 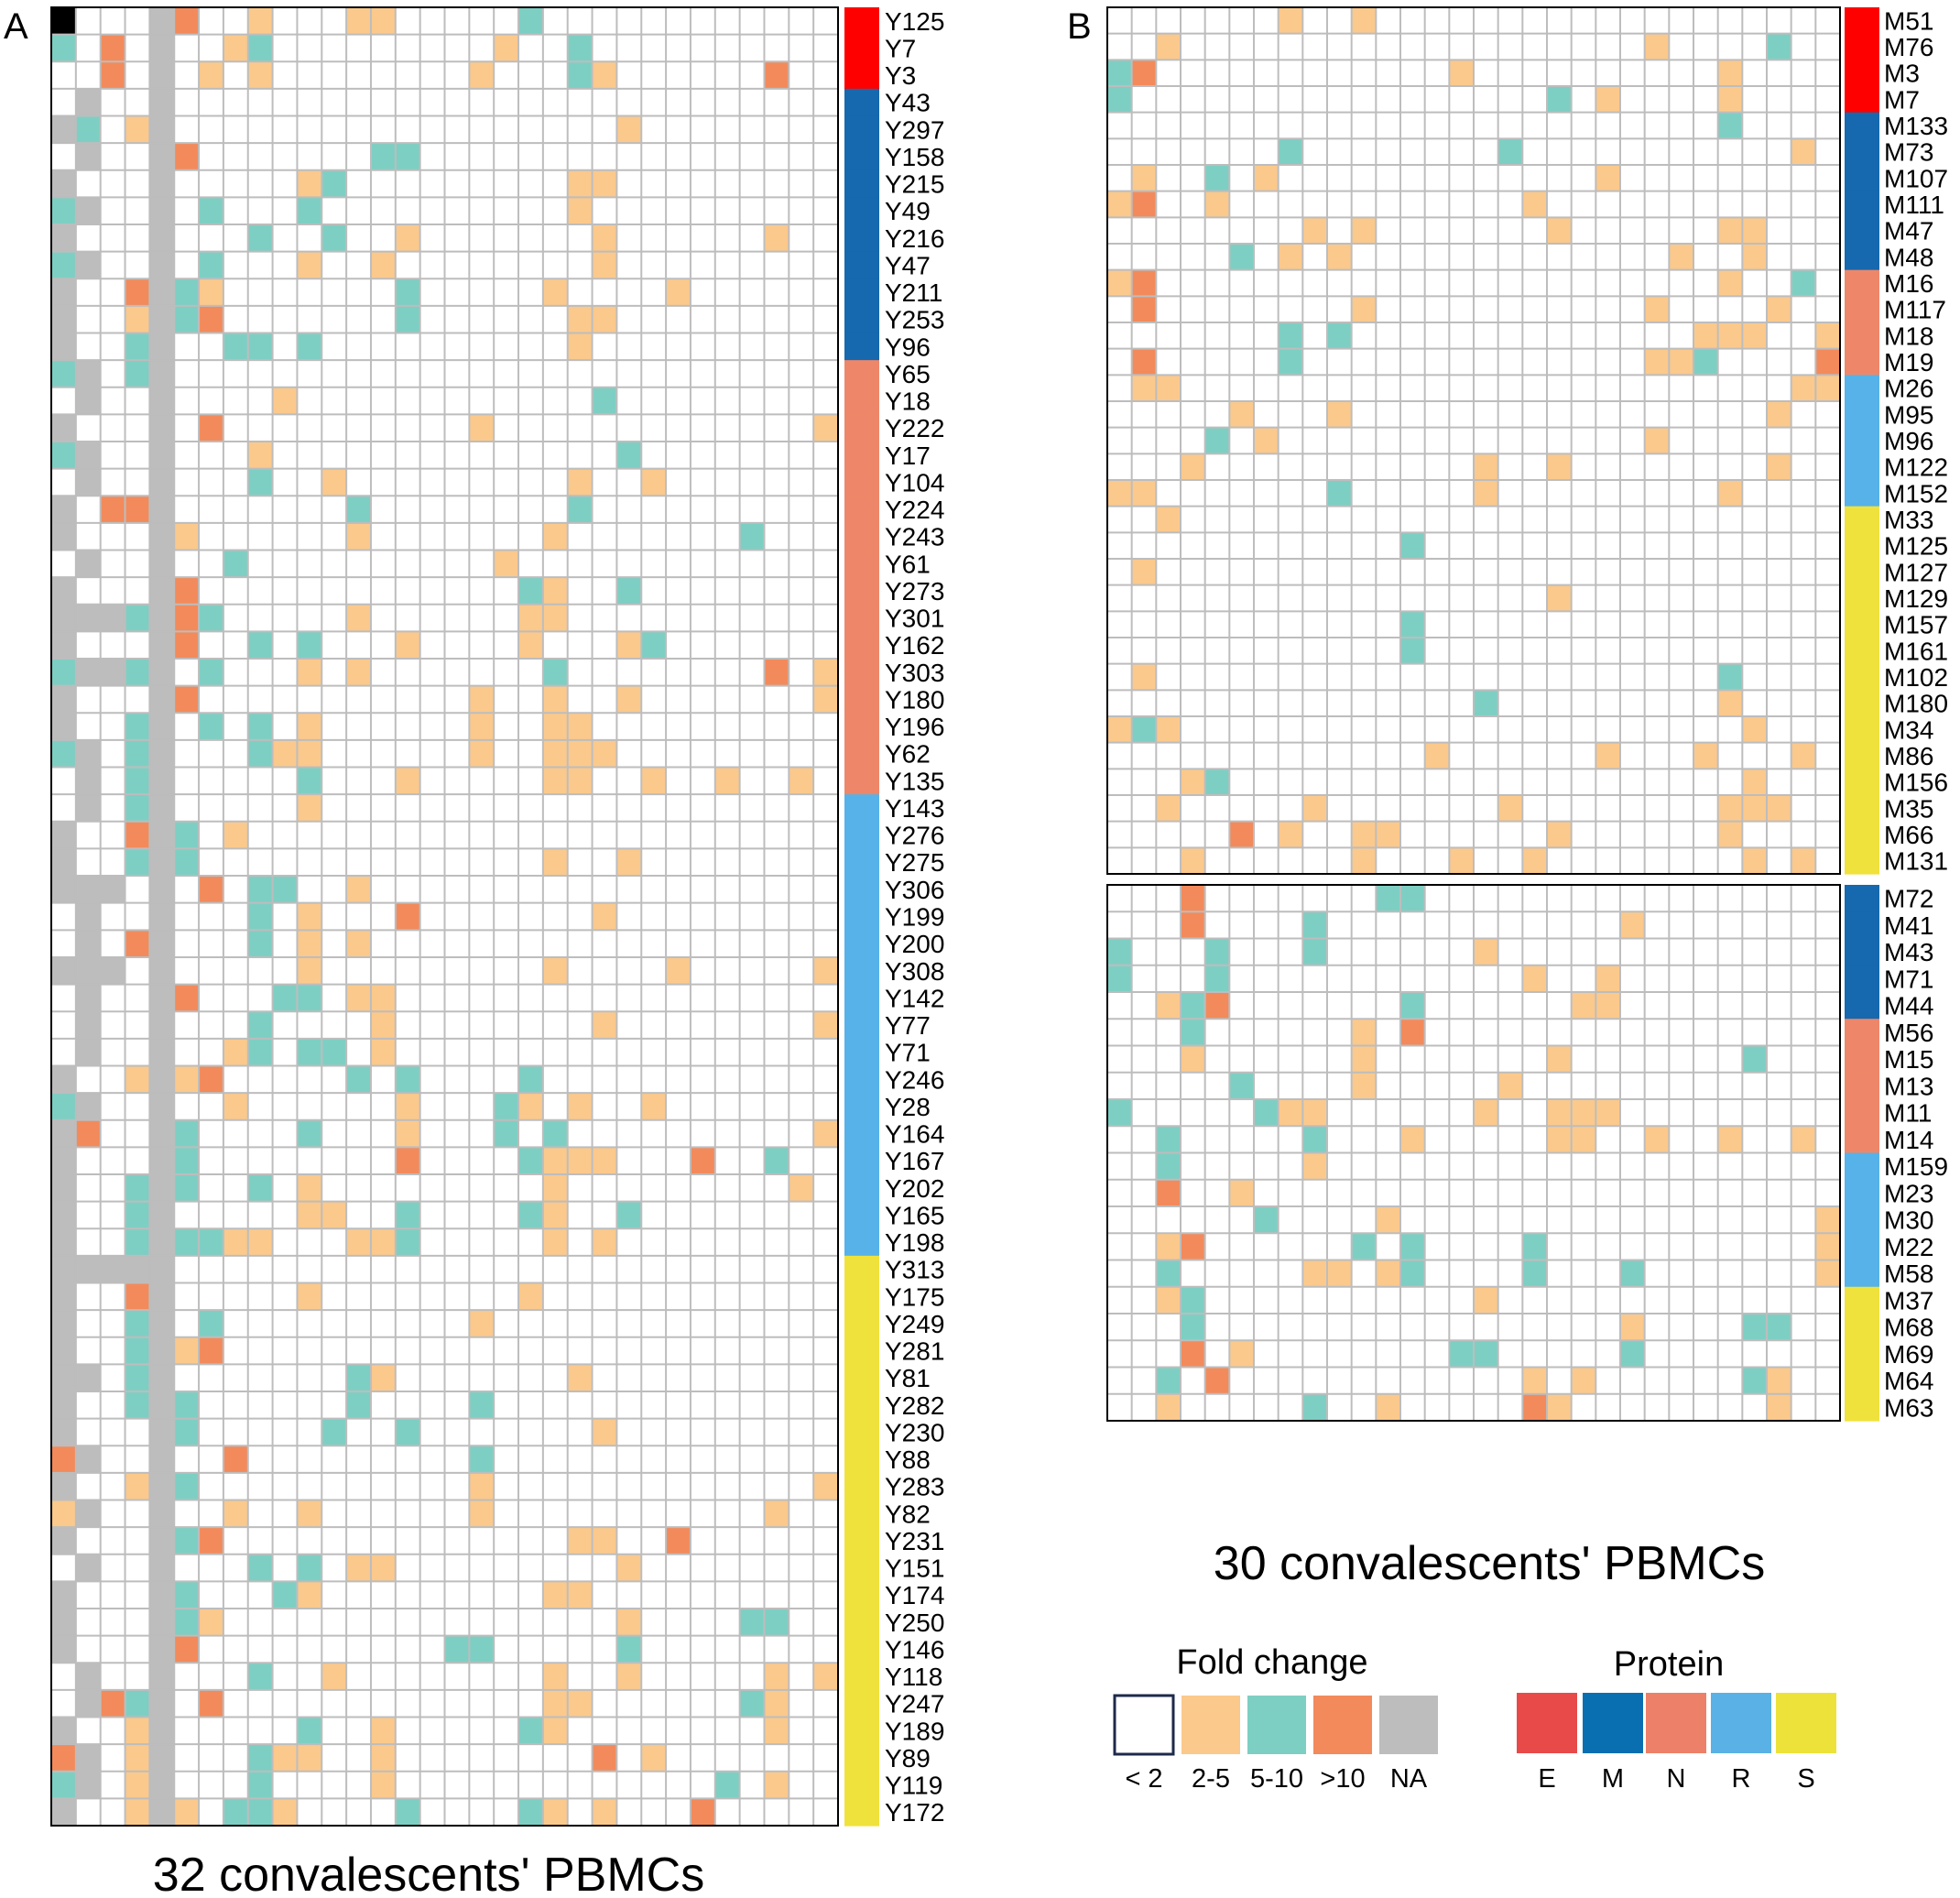 I want to click on row-label: Y247, so click(x=914, y=1704).